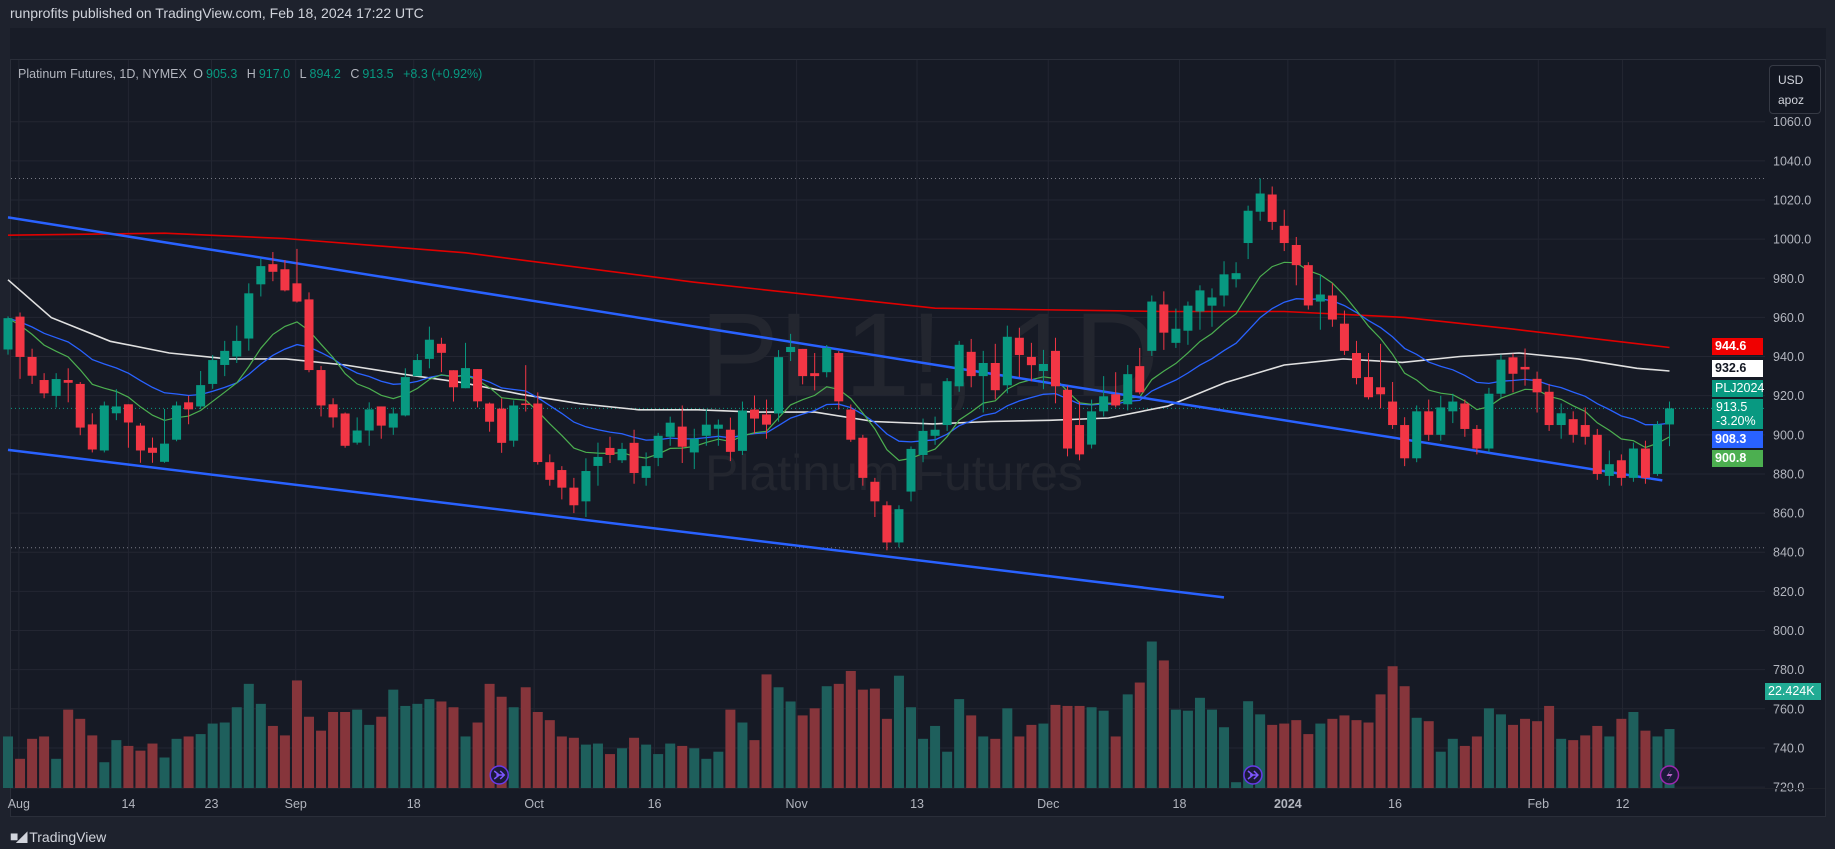  Describe the element at coordinates (1732, 407) in the screenshot. I see `last-price: 913.5` at that location.